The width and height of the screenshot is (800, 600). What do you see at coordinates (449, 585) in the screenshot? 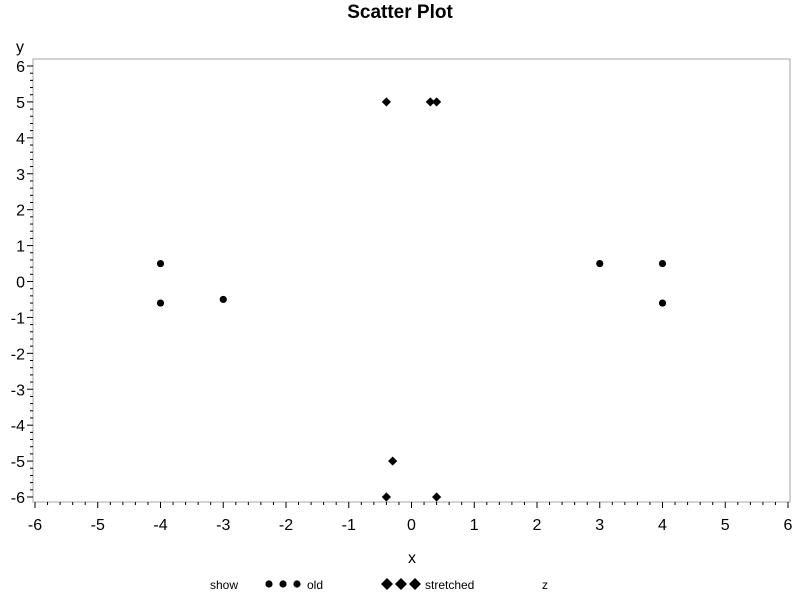
I see `legend-label-stretched: stretched` at bounding box center [449, 585].